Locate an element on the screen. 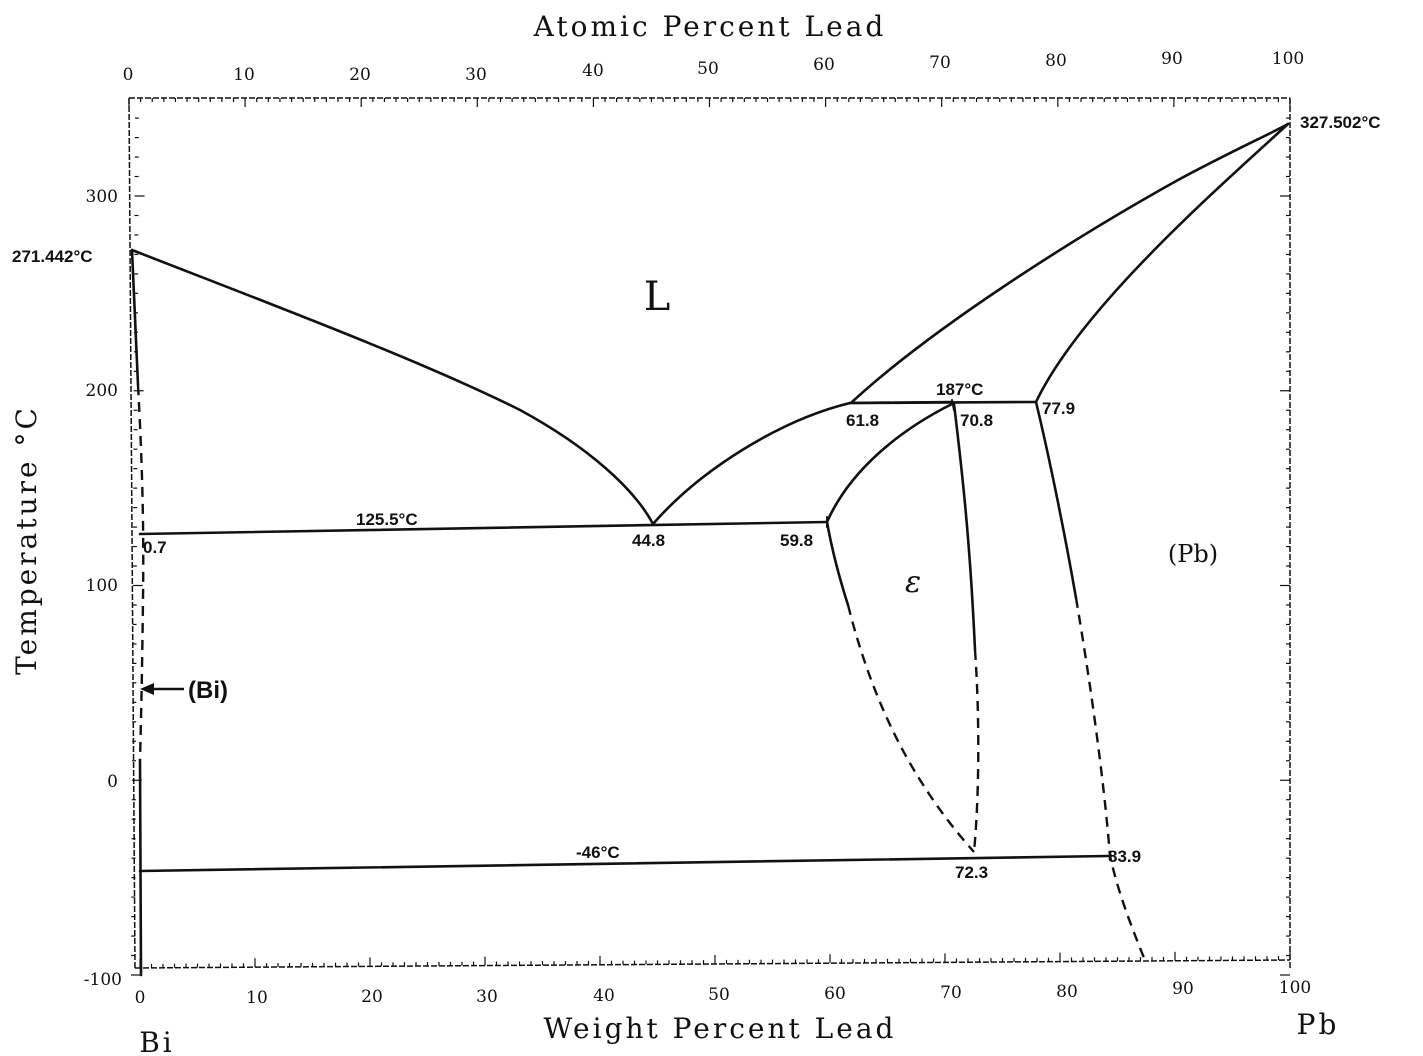 This screenshot has height=1056, width=1423. bottom-tick-label: 40 is located at coordinates (604, 996).